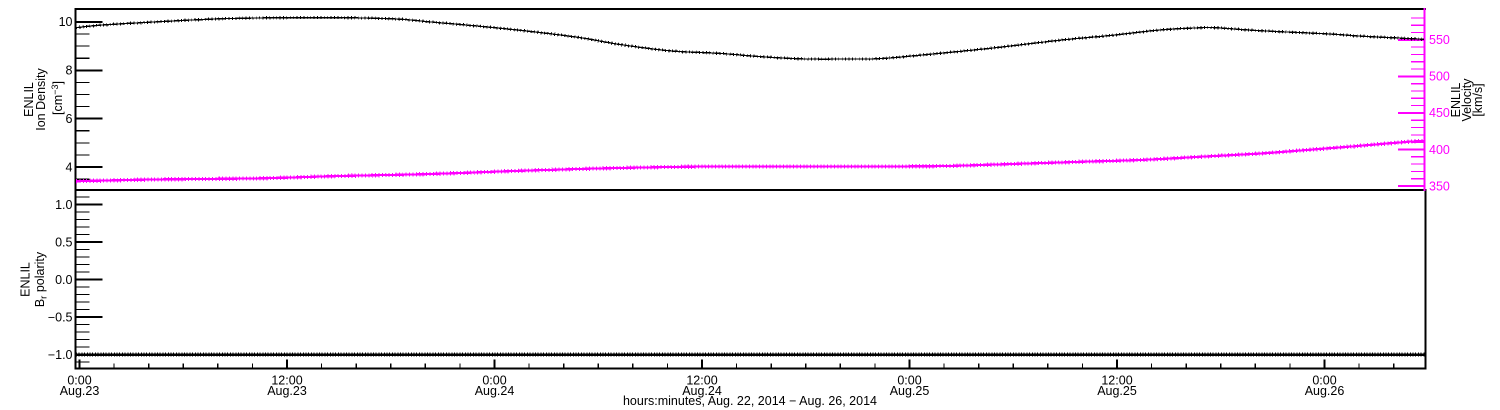  Describe the element at coordinates (66, 22) in the screenshot. I see `svg-text: 10` at that location.